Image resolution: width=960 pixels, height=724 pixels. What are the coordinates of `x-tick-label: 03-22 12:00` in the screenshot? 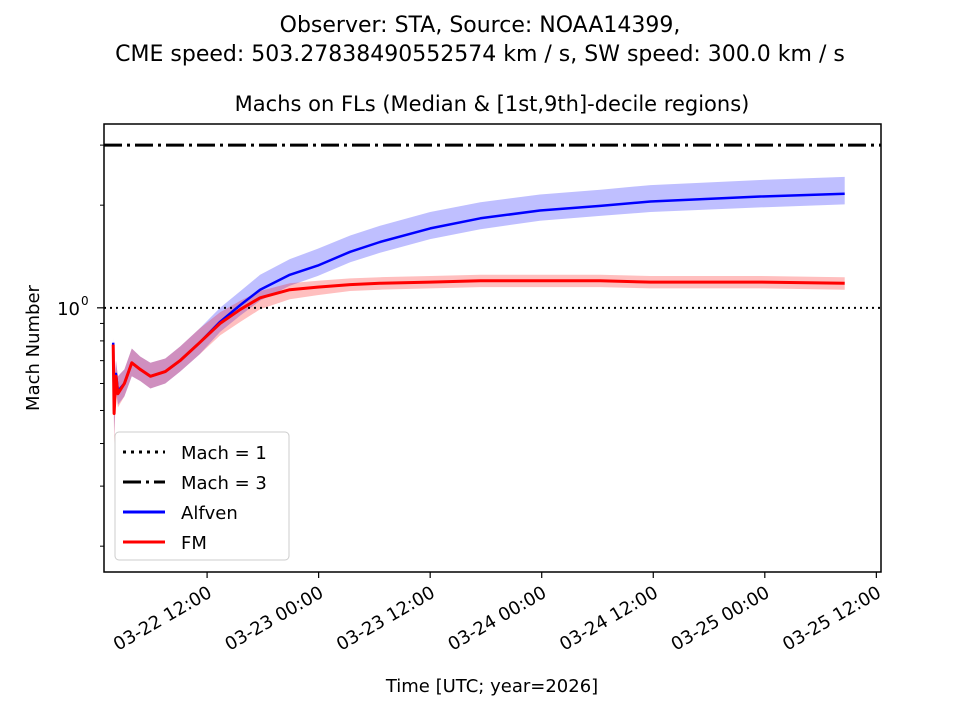 It's located at (163, 618).